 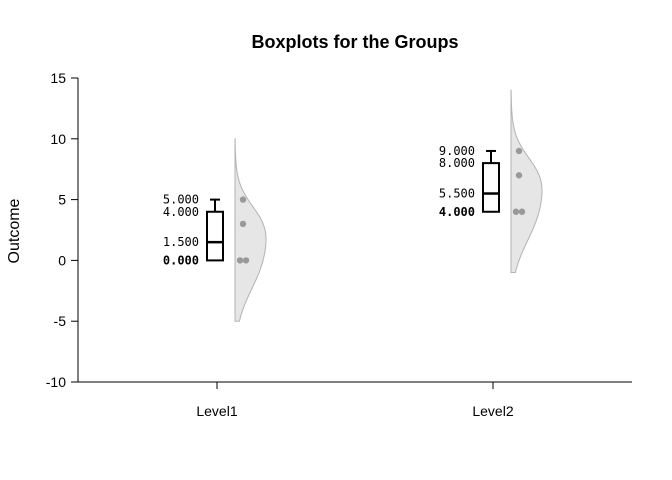 I want to click on y-tick-label: 5, so click(x=62, y=200).